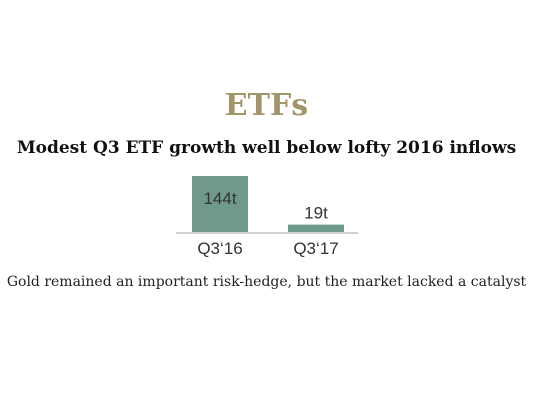  What do you see at coordinates (219, 198) in the screenshot?
I see `bar-data-label-1: 144t` at bounding box center [219, 198].